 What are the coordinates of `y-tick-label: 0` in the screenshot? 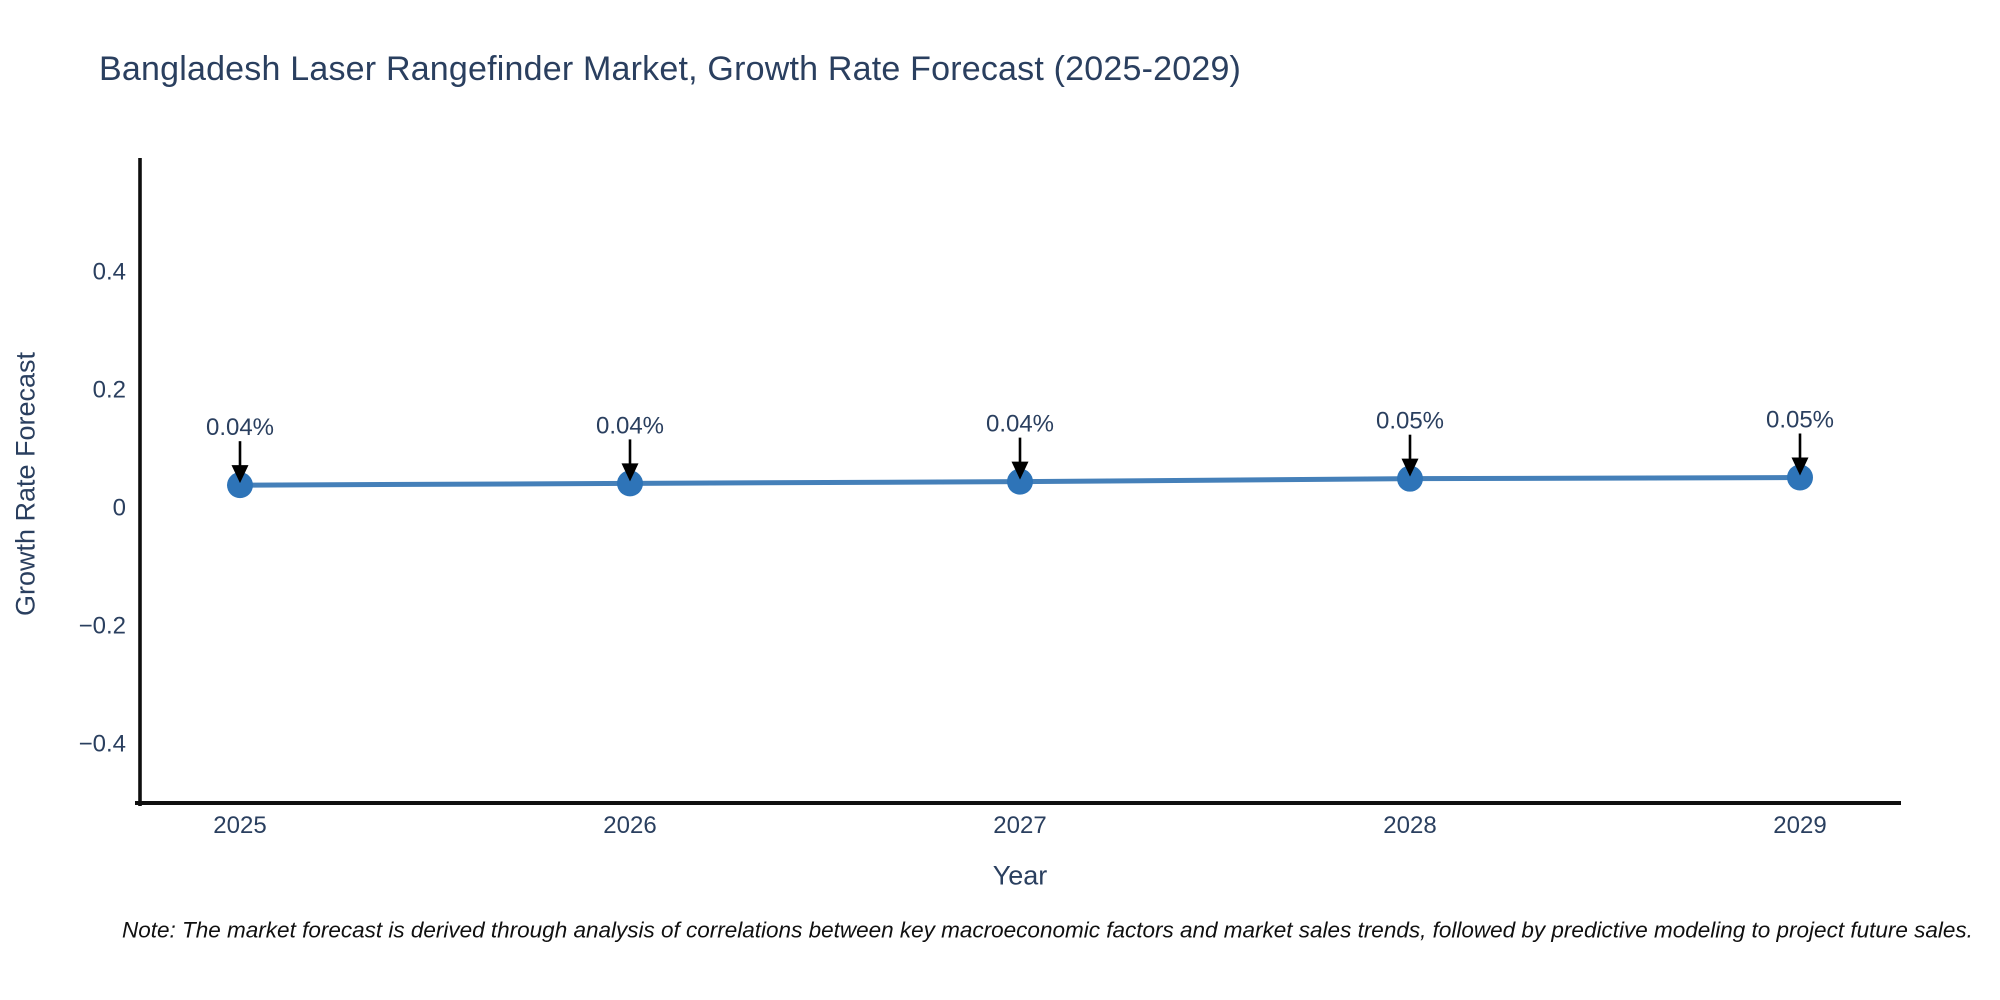 It's located at (119, 508).